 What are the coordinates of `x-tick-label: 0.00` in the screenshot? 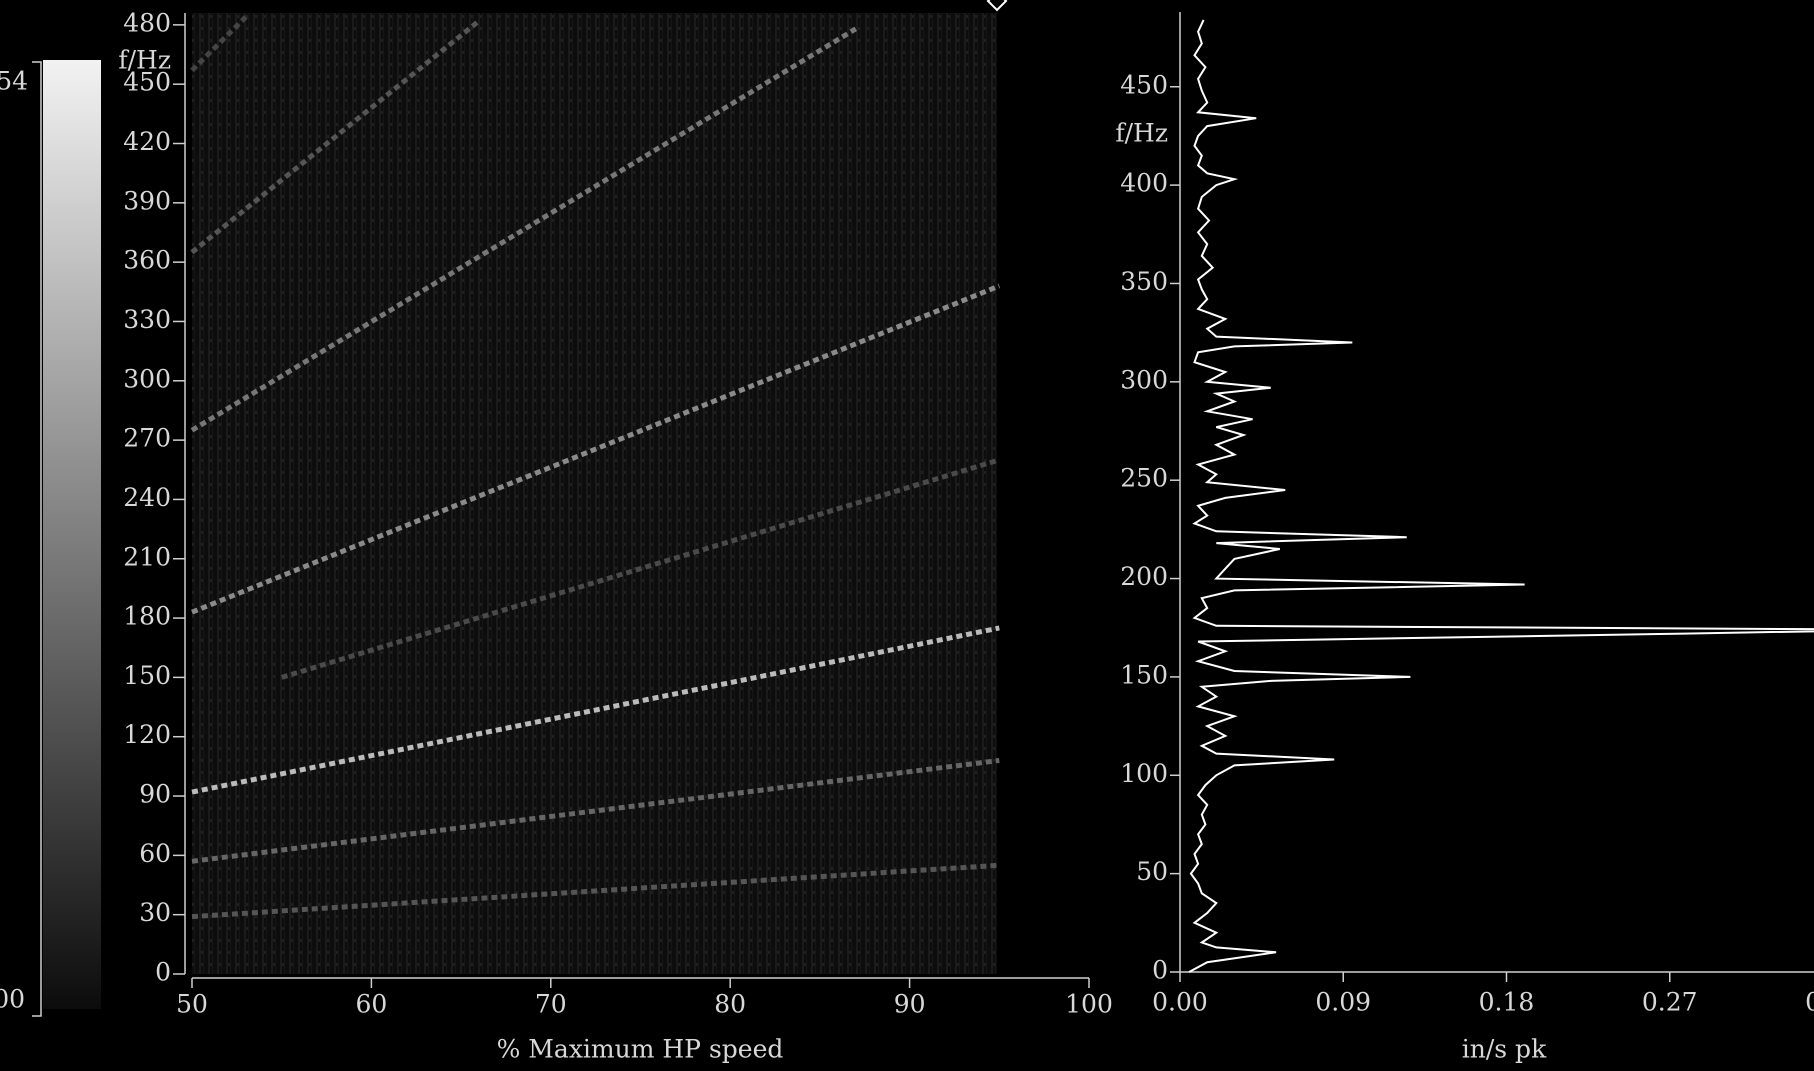 It's located at (1180, 1002).